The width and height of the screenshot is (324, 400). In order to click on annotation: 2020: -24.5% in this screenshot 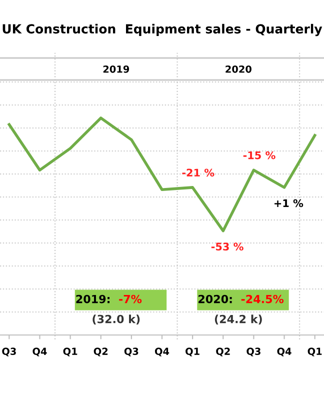, I will do `click(241, 299)`.